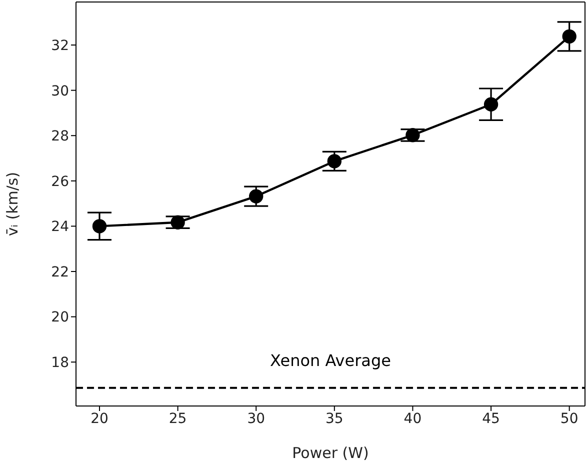  Describe the element at coordinates (335, 418) in the screenshot. I see `x-tick-label: 35` at that location.